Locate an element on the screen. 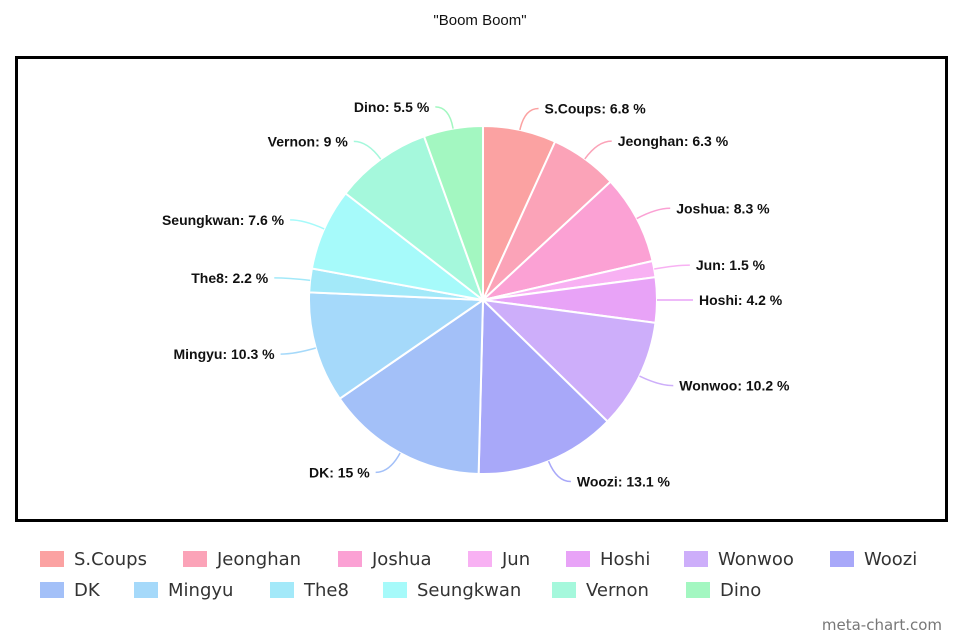 The image size is (960, 640). data-label-joshua: Joshua: 8.3 % is located at coordinates (723, 208).